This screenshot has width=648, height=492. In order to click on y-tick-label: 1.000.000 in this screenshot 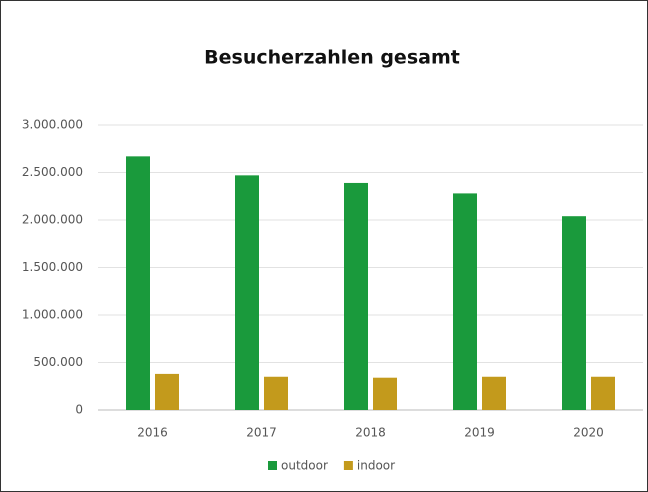, I will do `click(52, 315)`.